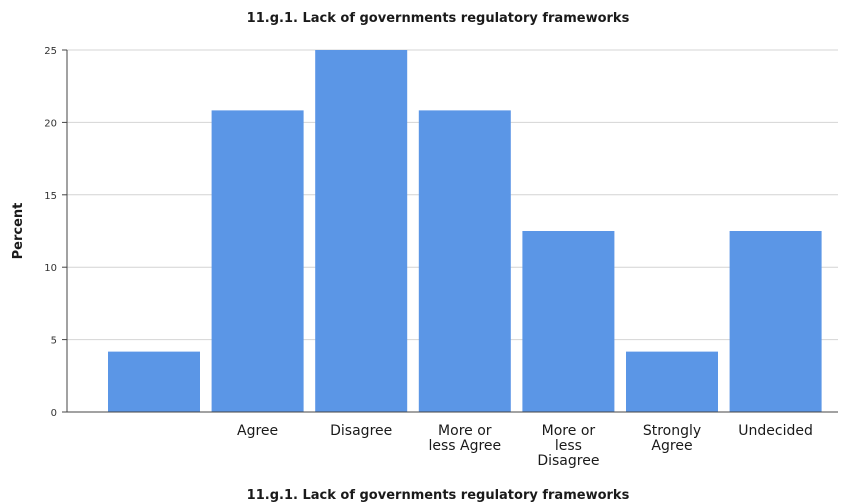 The height and width of the screenshot is (504, 854). What do you see at coordinates (50, 268) in the screenshot?
I see `y-tick-label: 10` at bounding box center [50, 268].